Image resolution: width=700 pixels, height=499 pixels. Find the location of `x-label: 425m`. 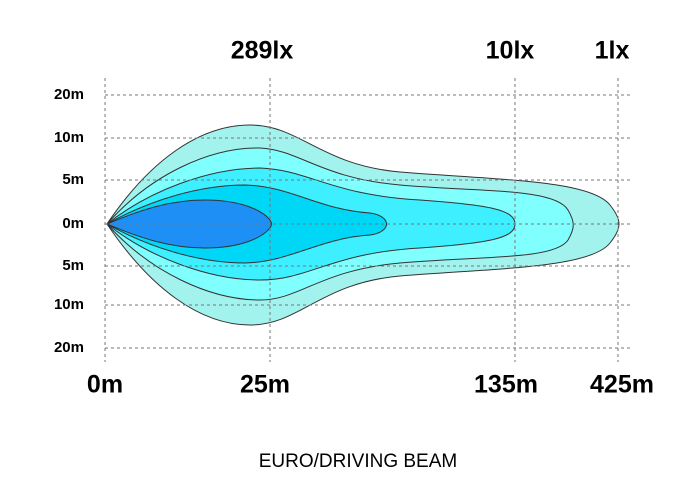

x-label: 425m is located at coordinates (622, 385).